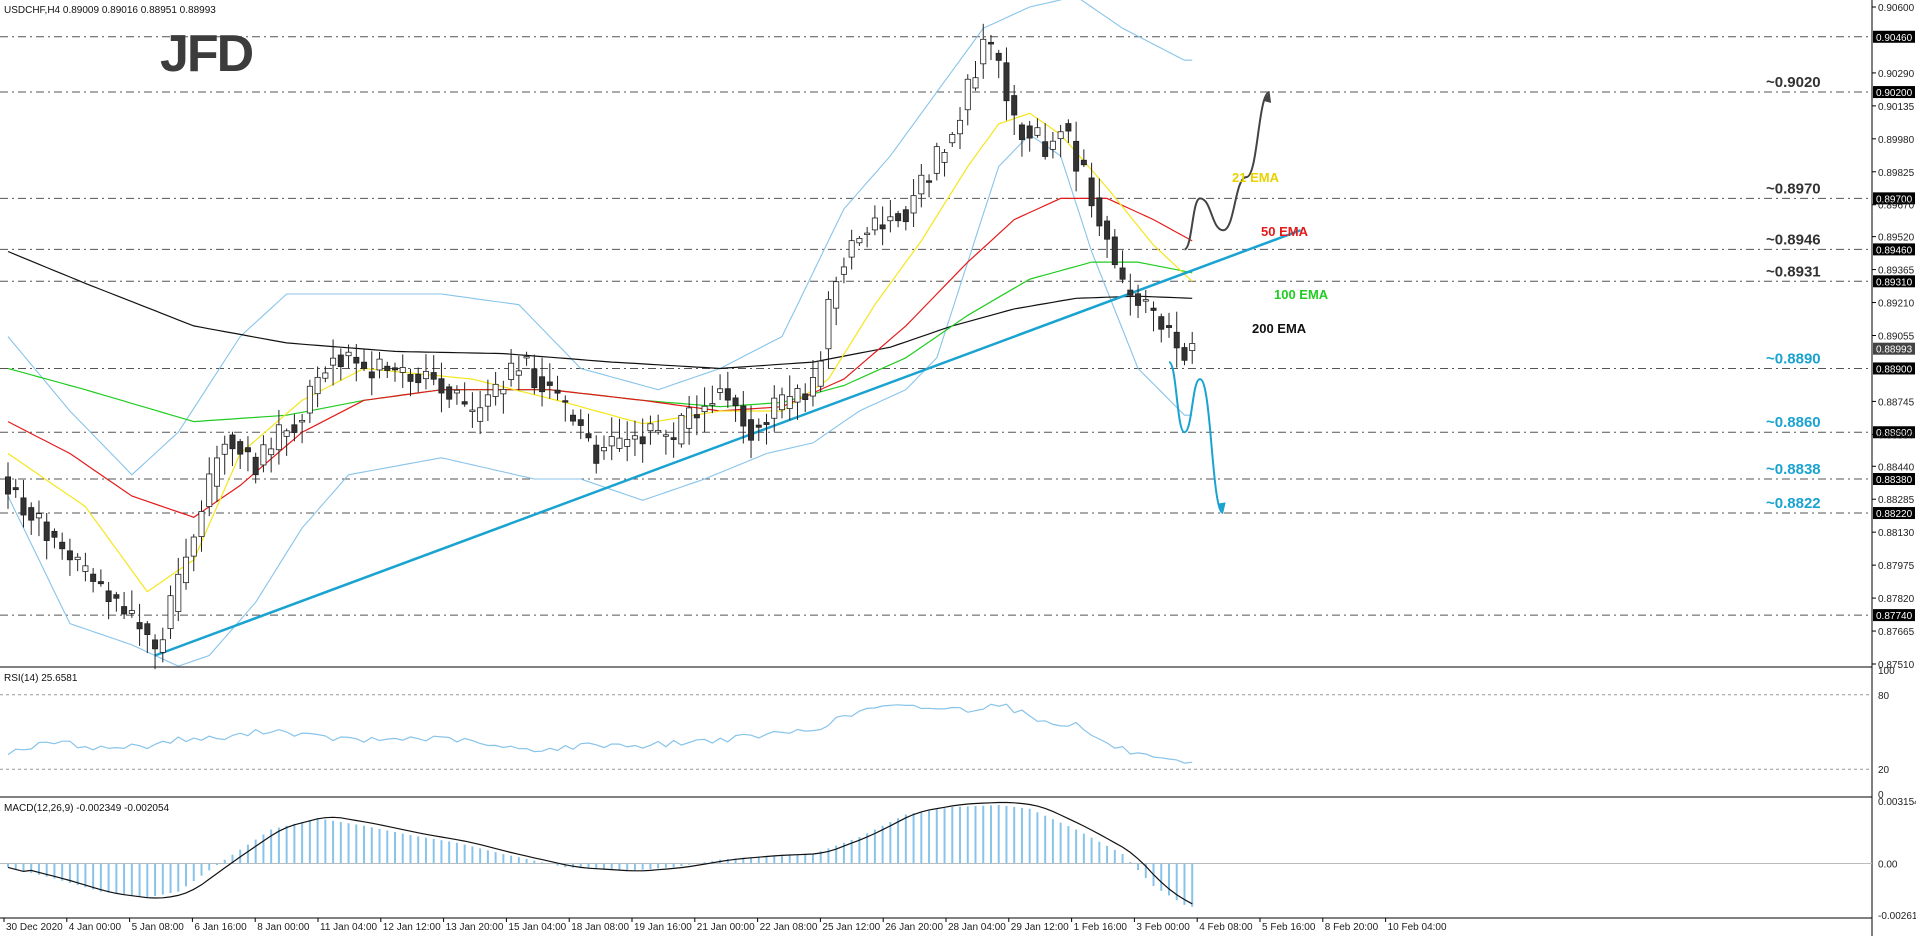  Describe the element at coordinates (1896, 8) in the screenshot. I see `price-tick-label: 0.90600` at that location.